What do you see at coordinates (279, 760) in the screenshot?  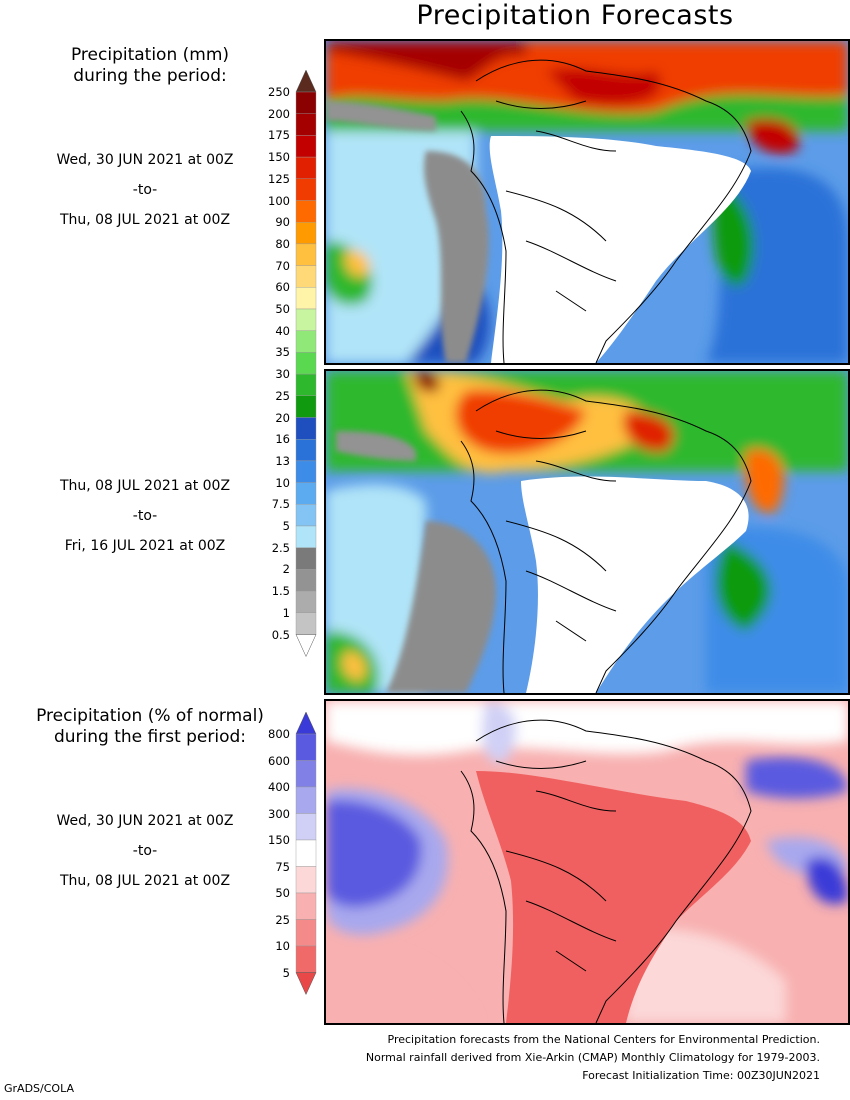 I see `pct-colorbar-tick-label: 600` at bounding box center [279, 760].